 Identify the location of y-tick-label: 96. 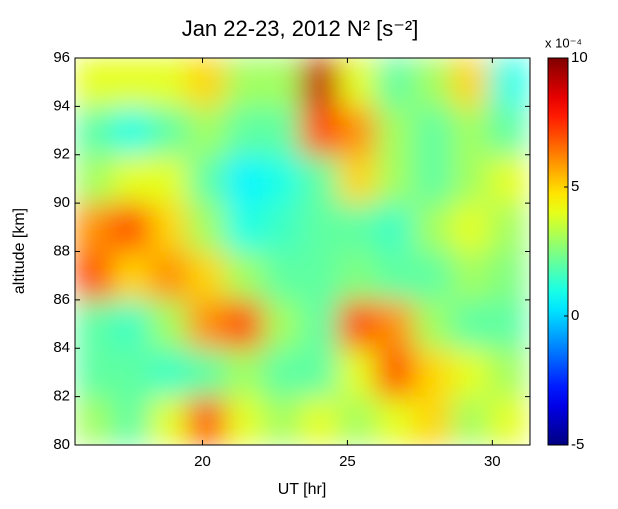
(61, 57).